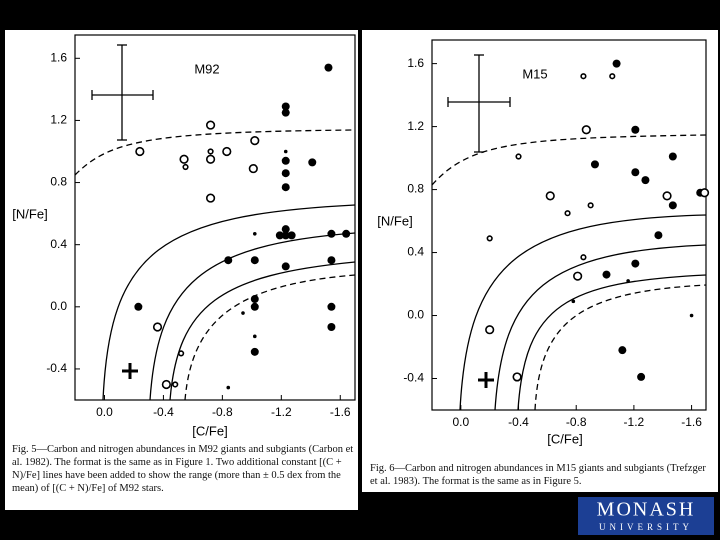  I want to click on y-tick-label: -0.4, so click(56, 368).